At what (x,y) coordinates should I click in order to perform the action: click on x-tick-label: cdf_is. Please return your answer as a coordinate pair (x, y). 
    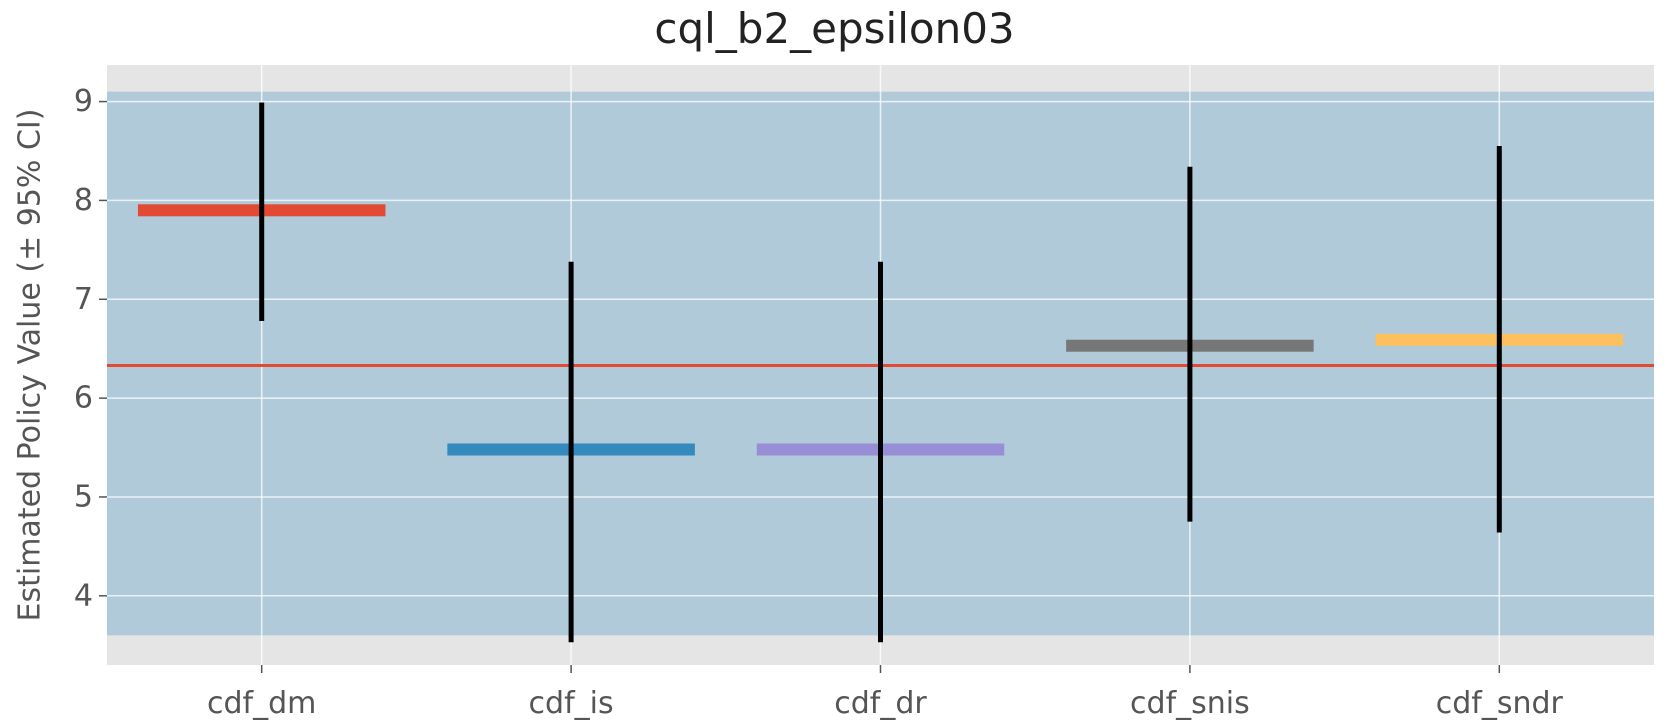
    Looking at the image, I should click on (571, 703).